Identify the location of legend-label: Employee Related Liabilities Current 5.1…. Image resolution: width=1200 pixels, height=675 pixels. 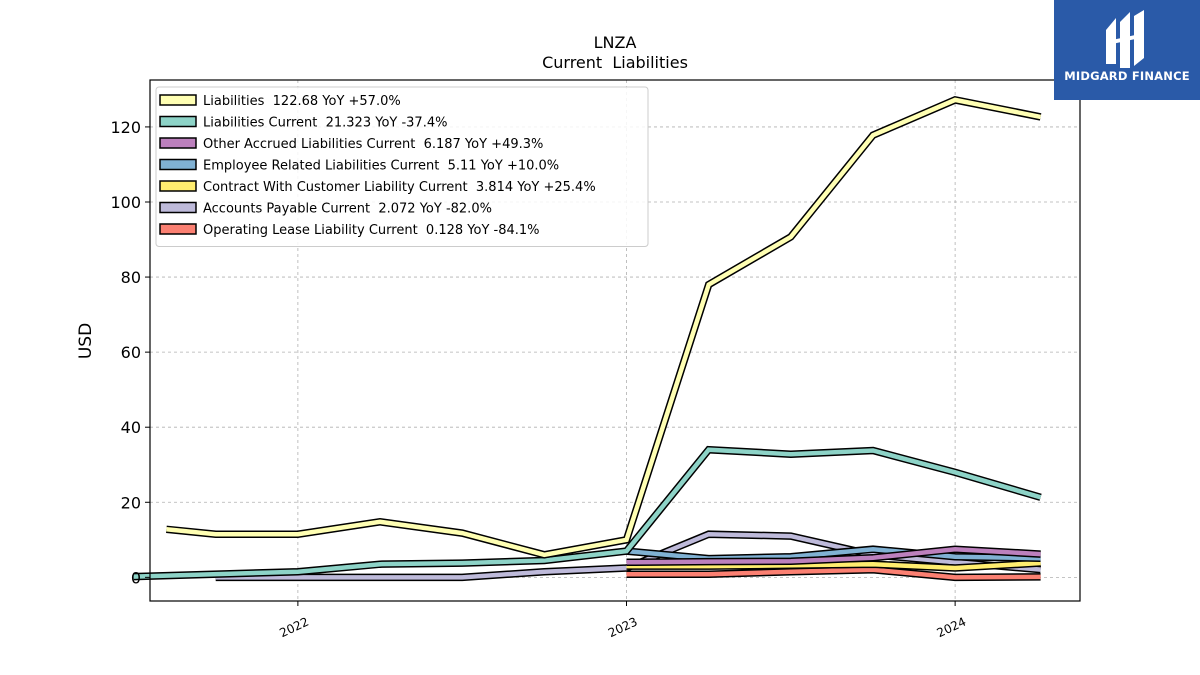
(381, 166).